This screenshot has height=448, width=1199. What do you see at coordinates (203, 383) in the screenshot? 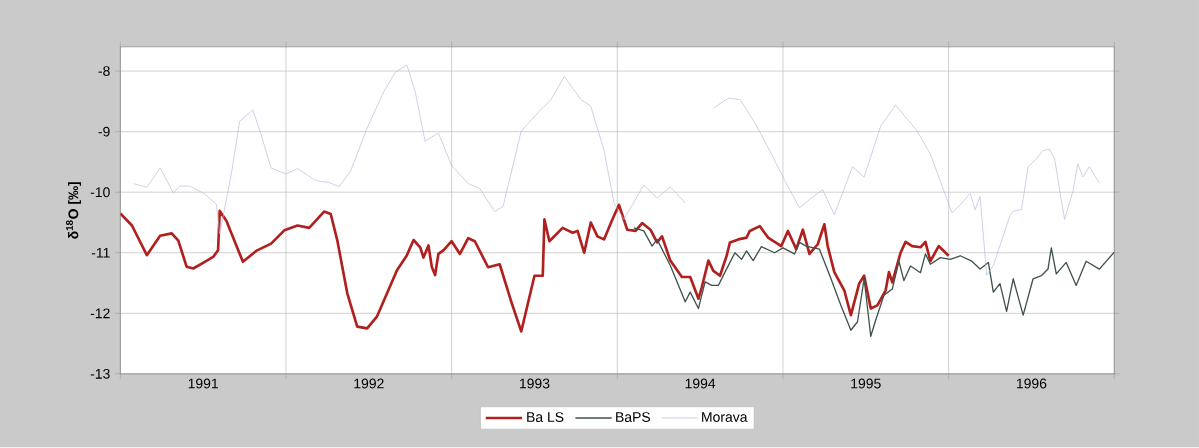
I see `x-tick-label: 1991` at bounding box center [203, 383].